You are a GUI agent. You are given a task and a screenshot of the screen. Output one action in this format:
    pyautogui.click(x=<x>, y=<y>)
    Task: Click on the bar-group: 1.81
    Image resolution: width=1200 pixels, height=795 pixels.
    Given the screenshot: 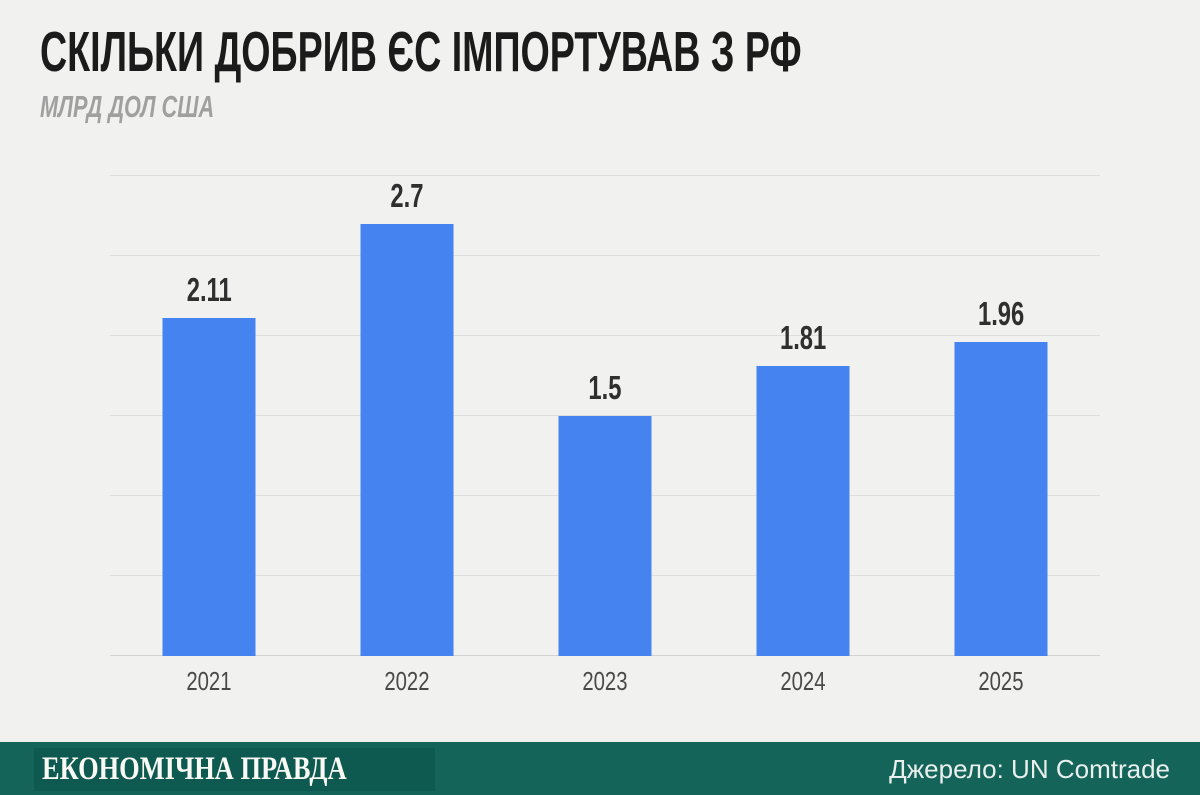 What is the action you would take?
    pyautogui.click(x=803, y=416)
    